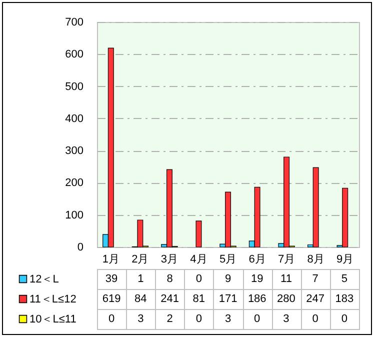  I want to click on bar, so click(199, 234).